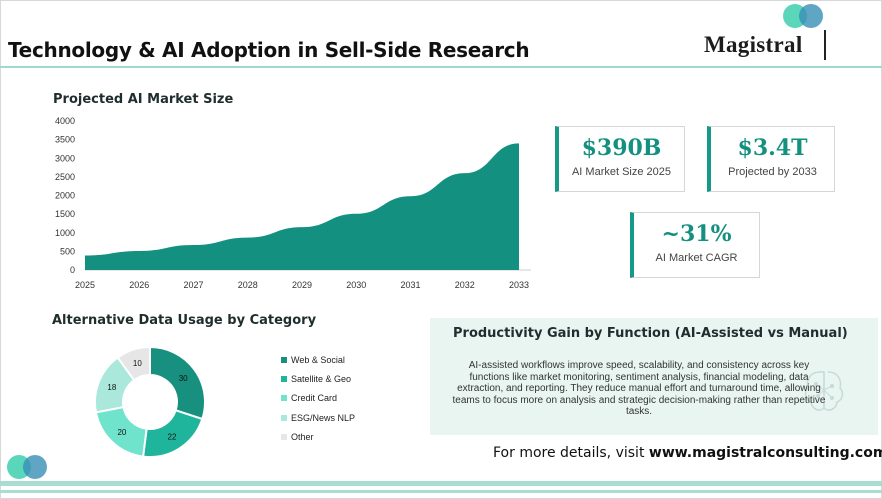  What do you see at coordinates (35, 467) in the screenshot?
I see `footer-circle-blue-icon` at bounding box center [35, 467].